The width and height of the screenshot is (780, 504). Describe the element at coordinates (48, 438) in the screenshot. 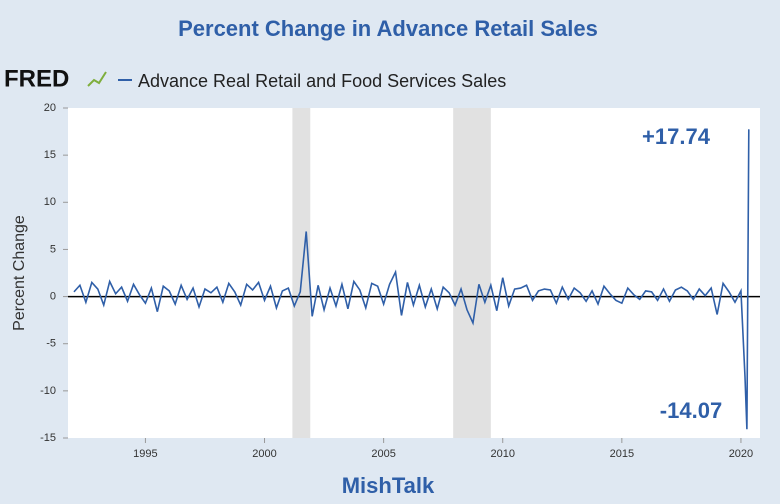

I see `y-tick-label: -15` at that location.